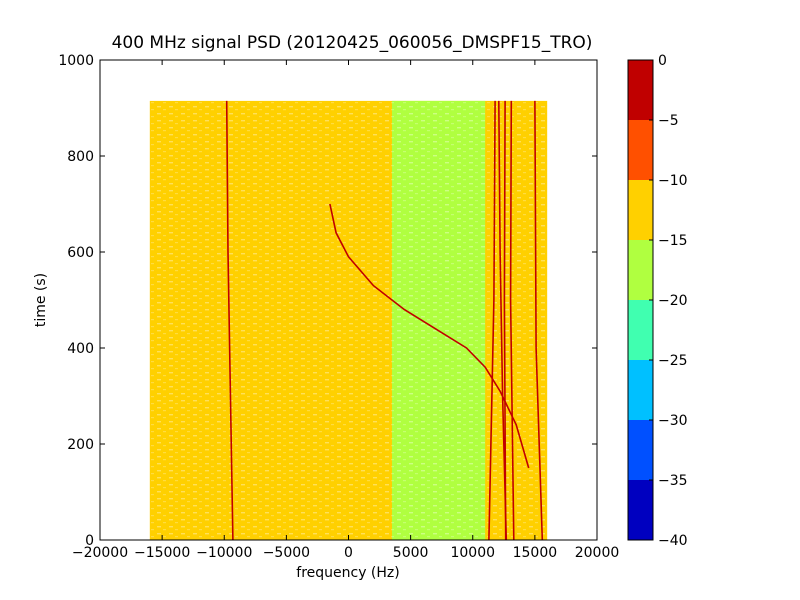  I want to click on colorbar-tick-label: −5, so click(668, 121).